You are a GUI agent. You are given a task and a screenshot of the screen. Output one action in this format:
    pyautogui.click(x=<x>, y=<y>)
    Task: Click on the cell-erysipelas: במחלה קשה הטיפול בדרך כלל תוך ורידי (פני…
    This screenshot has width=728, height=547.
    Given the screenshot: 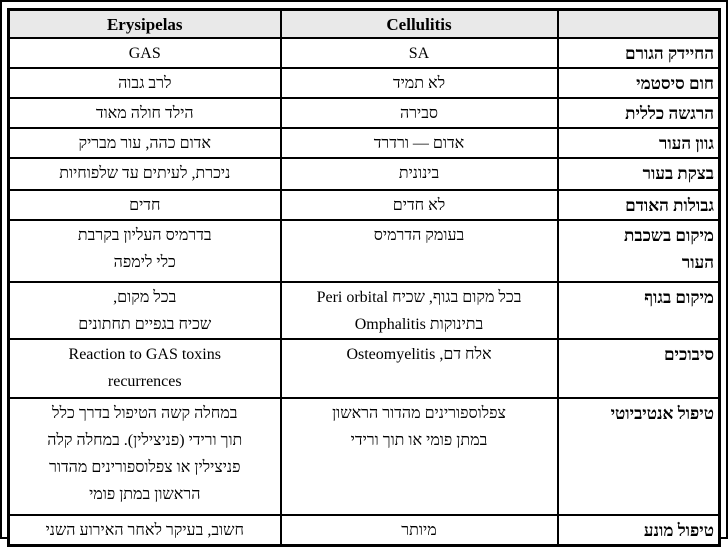 What is the action you would take?
    pyautogui.click(x=144, y=456)
    